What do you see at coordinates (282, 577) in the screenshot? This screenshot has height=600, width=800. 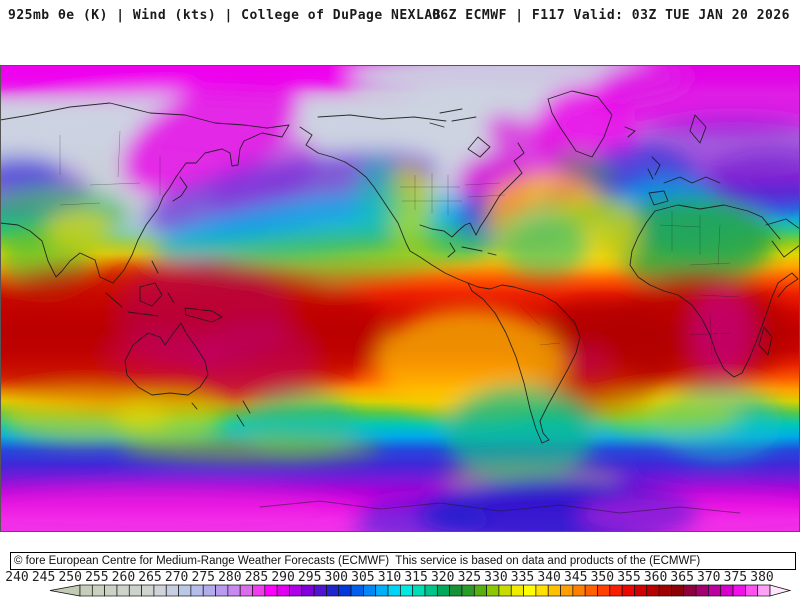 I see `scale-tick-label: 290` at bounding box center [282, 577].